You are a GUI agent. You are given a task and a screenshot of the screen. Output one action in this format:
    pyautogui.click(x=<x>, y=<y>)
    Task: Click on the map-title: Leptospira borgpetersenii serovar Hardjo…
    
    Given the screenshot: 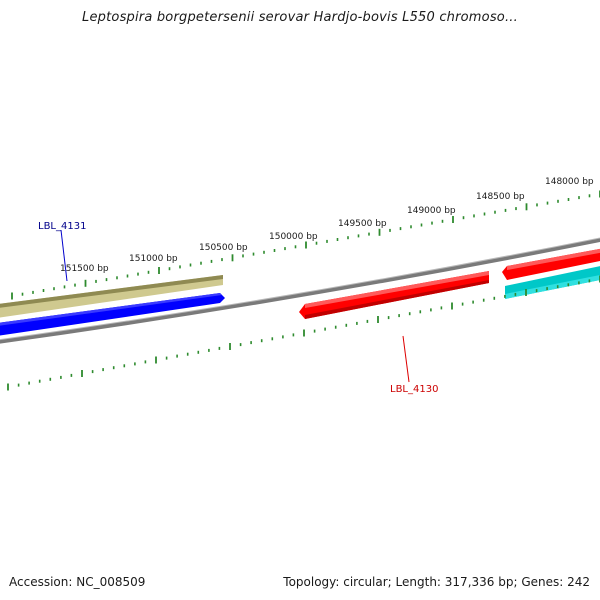 What is the action you would take?
    pyautogui.click(x=300, y=17)
    